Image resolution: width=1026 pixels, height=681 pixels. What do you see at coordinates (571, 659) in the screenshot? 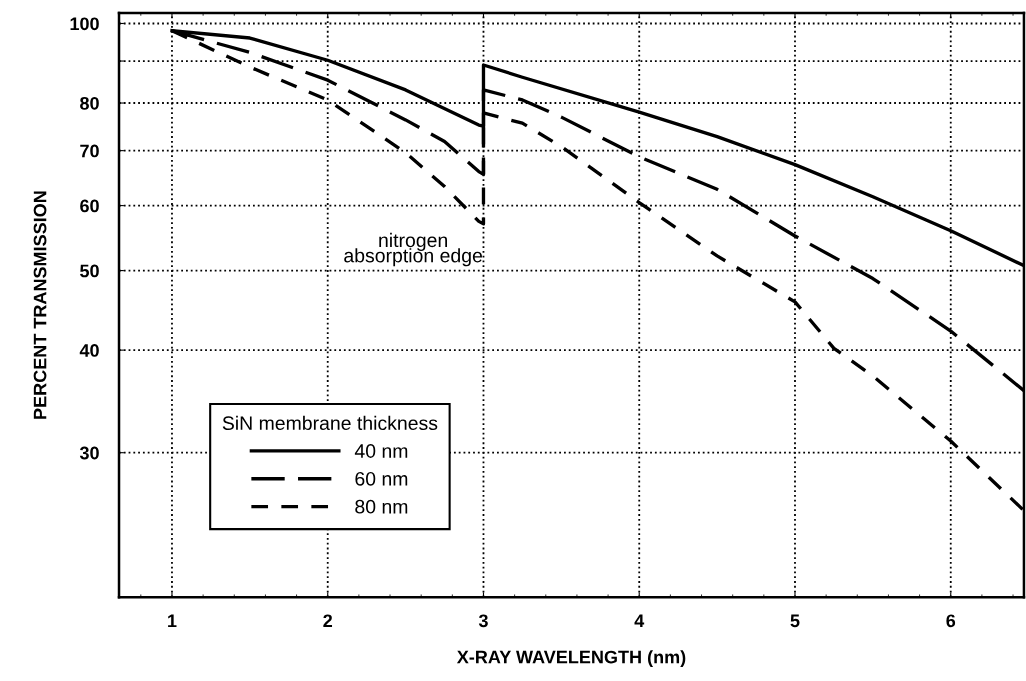
I see `x-axis-title: X-RAY WAVELENGTH (nm)` at bounding box center [571, 659].